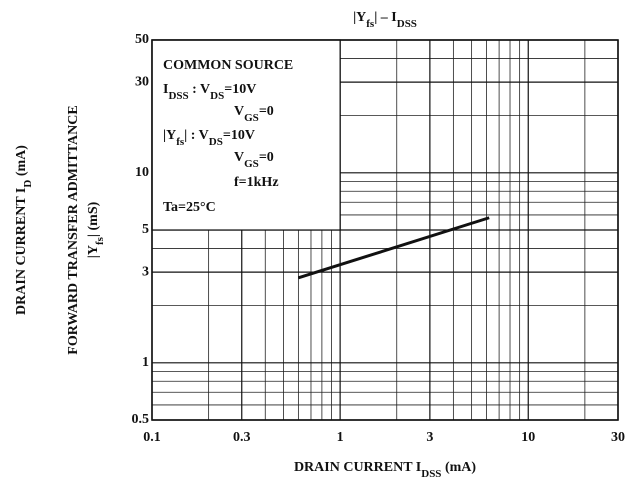 The width and height of the screenshot is (632, 485). I want to click on text-part: COMMON SOURCE, so click(228, 65).